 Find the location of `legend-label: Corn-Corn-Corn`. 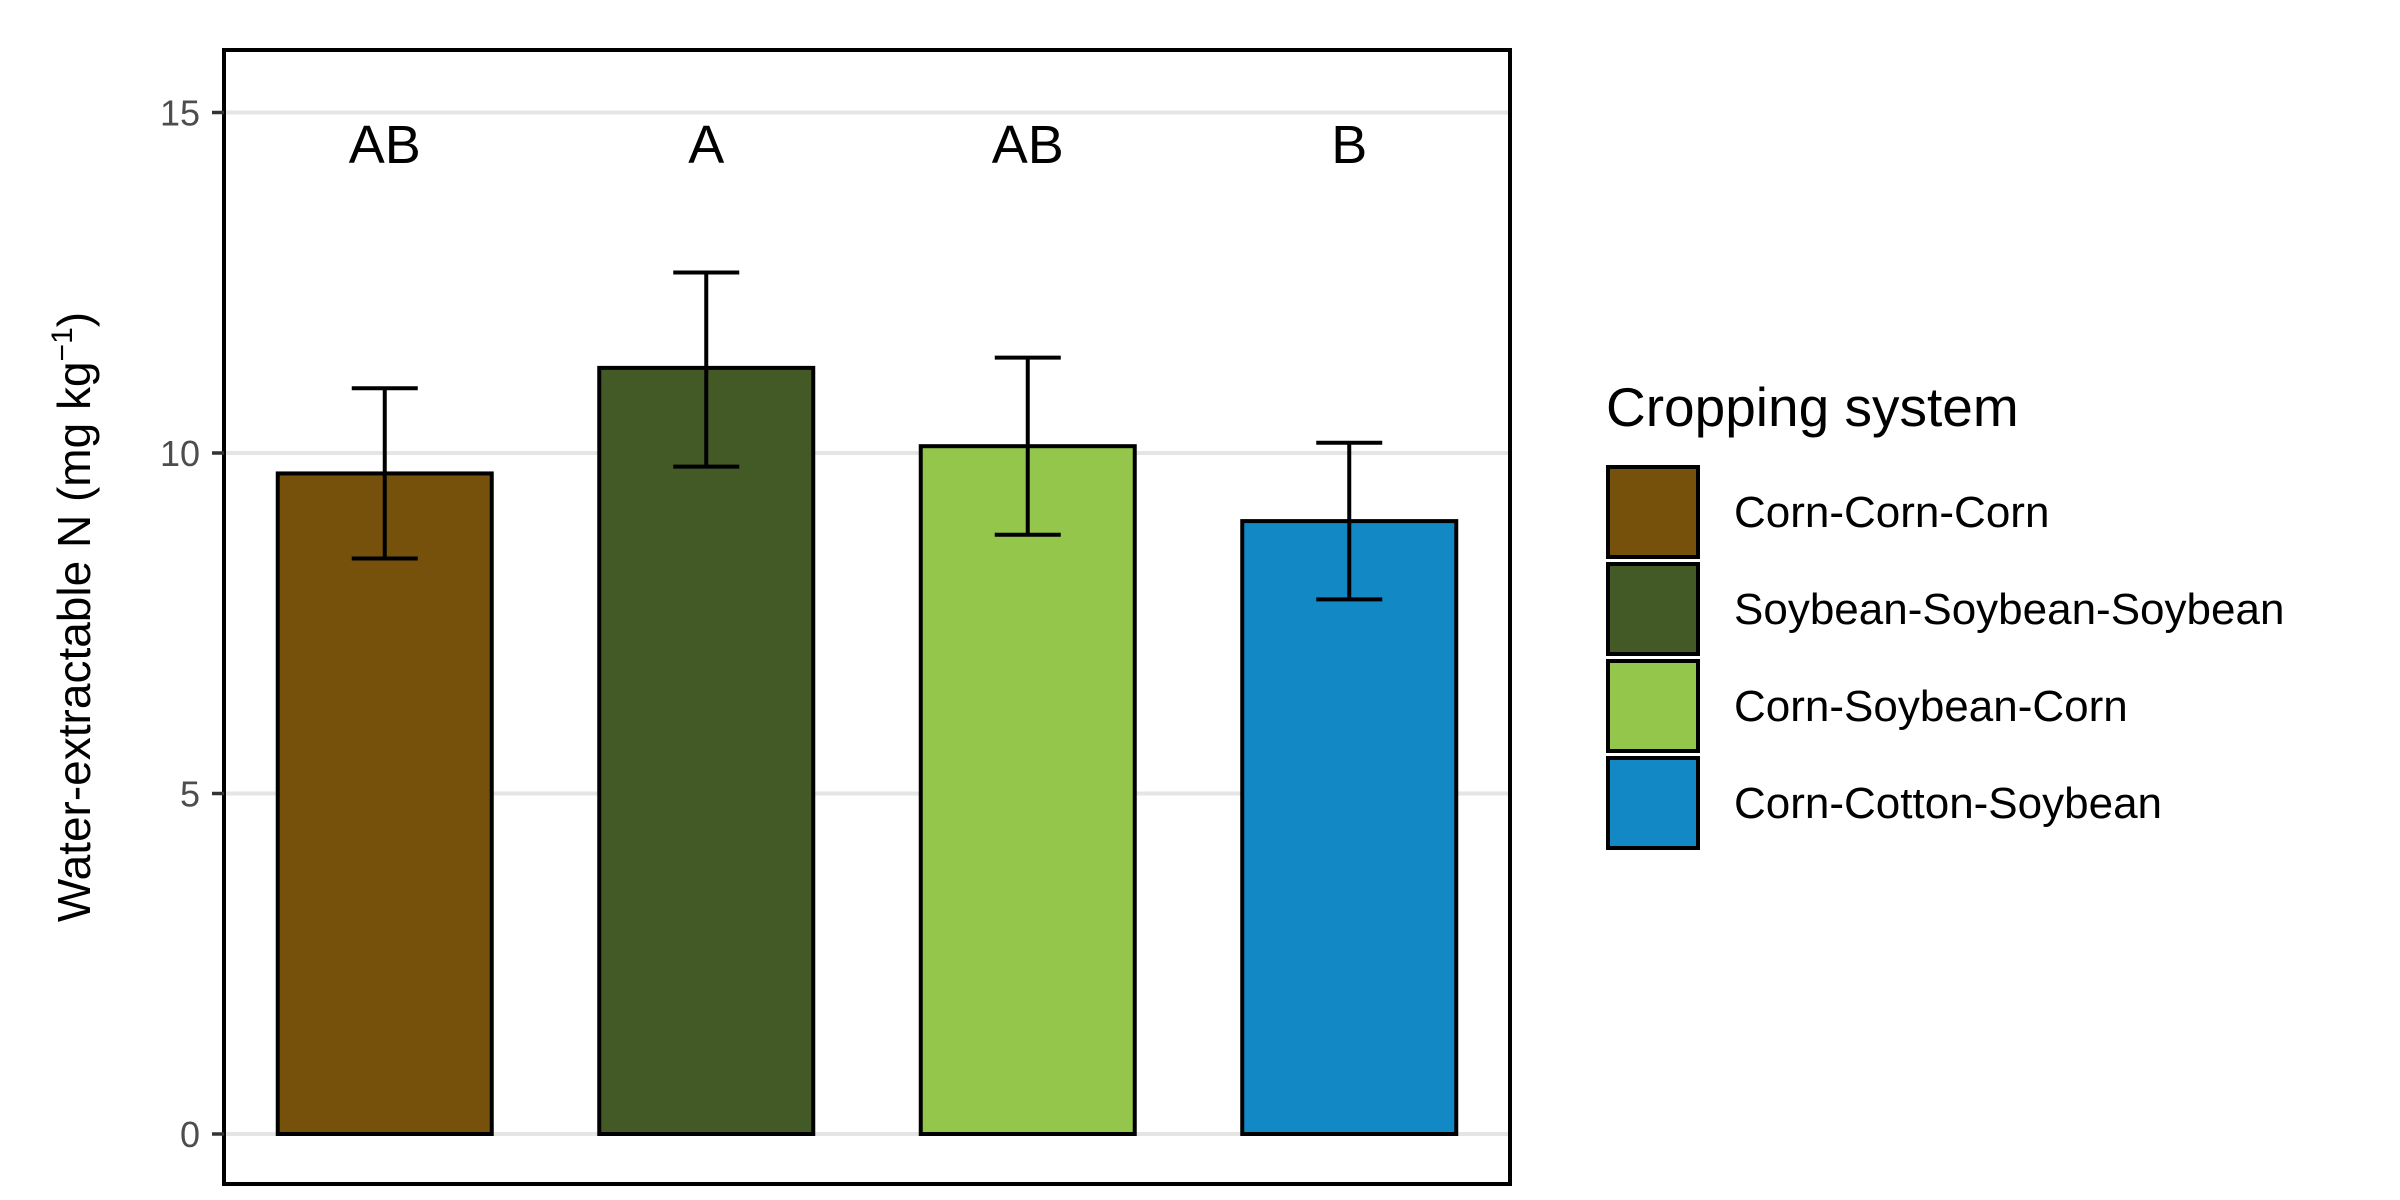

legend-label: Corn-Corn-Corn is located at coordinates (1891, 512).